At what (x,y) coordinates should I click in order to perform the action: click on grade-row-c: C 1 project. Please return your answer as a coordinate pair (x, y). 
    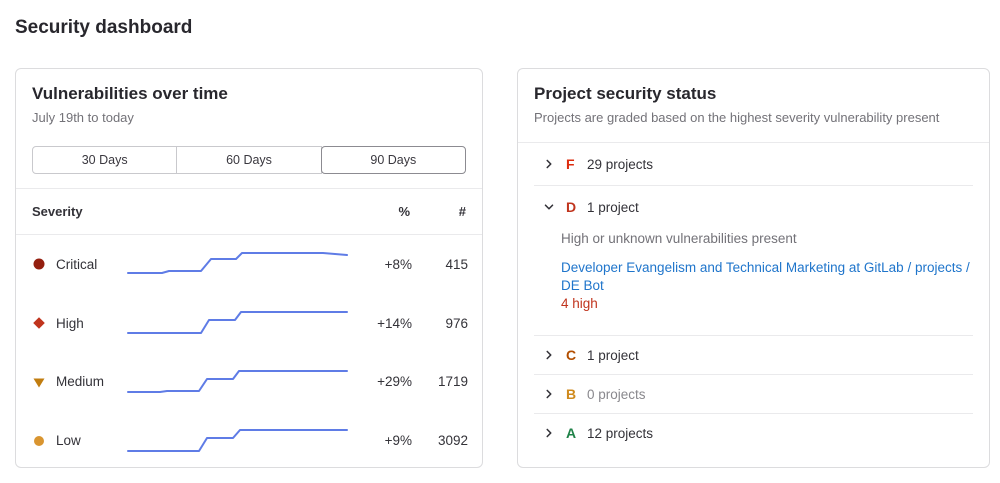
    Looking at the image, I should click on (753, 355).